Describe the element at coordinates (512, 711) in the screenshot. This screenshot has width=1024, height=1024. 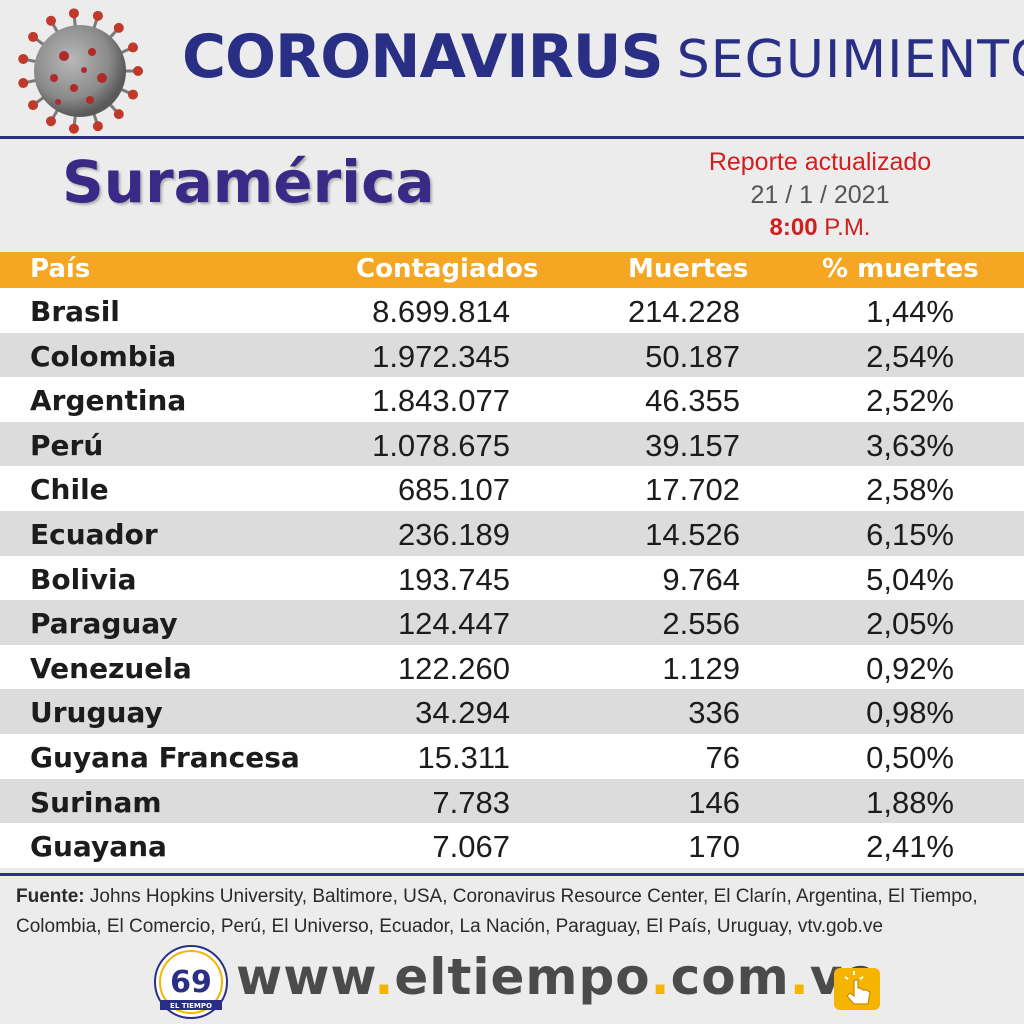
I see `table-row: Uruguay 34.294 336 0,98%` at that location.